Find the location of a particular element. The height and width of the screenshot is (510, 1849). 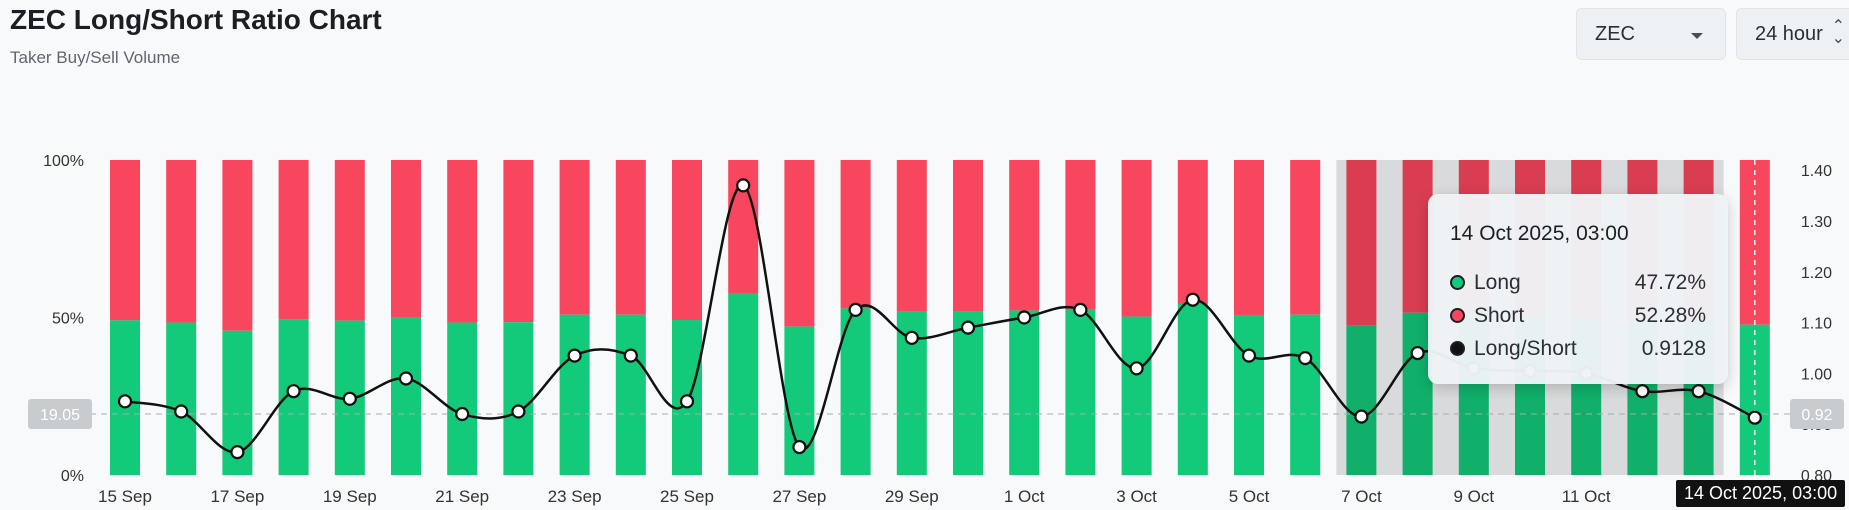

y-left-tick-label: 50% is located at coordinates (68, 319).